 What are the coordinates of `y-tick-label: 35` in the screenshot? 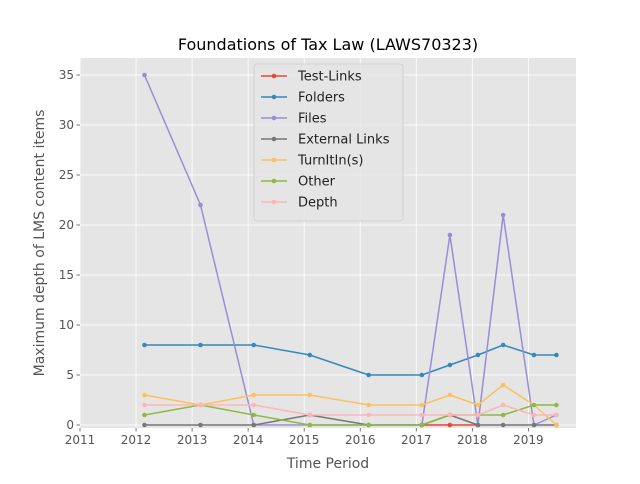 It's located at (66, 75).